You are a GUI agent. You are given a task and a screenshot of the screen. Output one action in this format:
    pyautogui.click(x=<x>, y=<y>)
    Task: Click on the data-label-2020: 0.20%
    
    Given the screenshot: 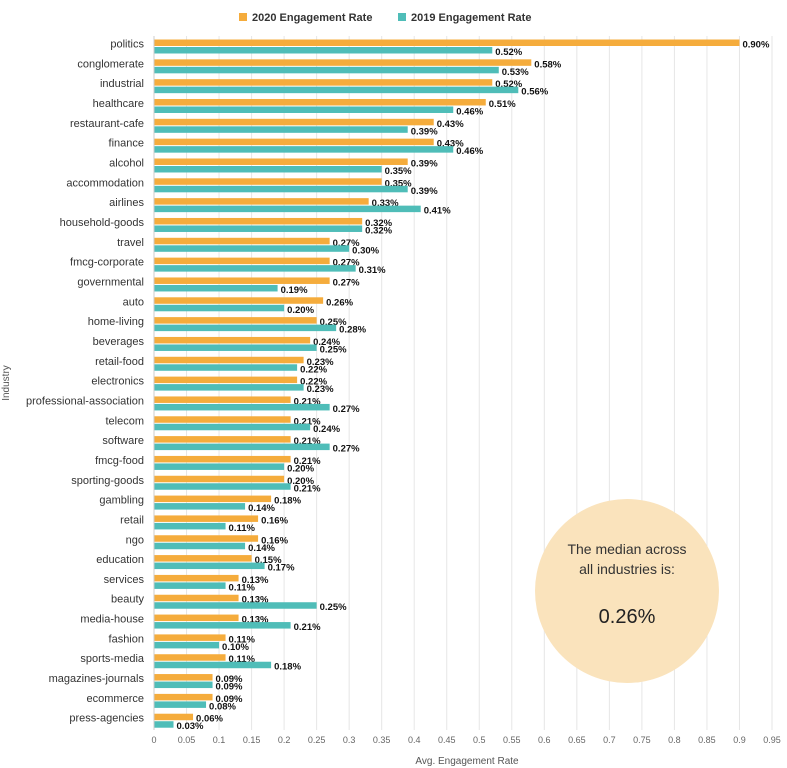 What is the action you would take?
    pyautogui.click(x=300, y=481)
    